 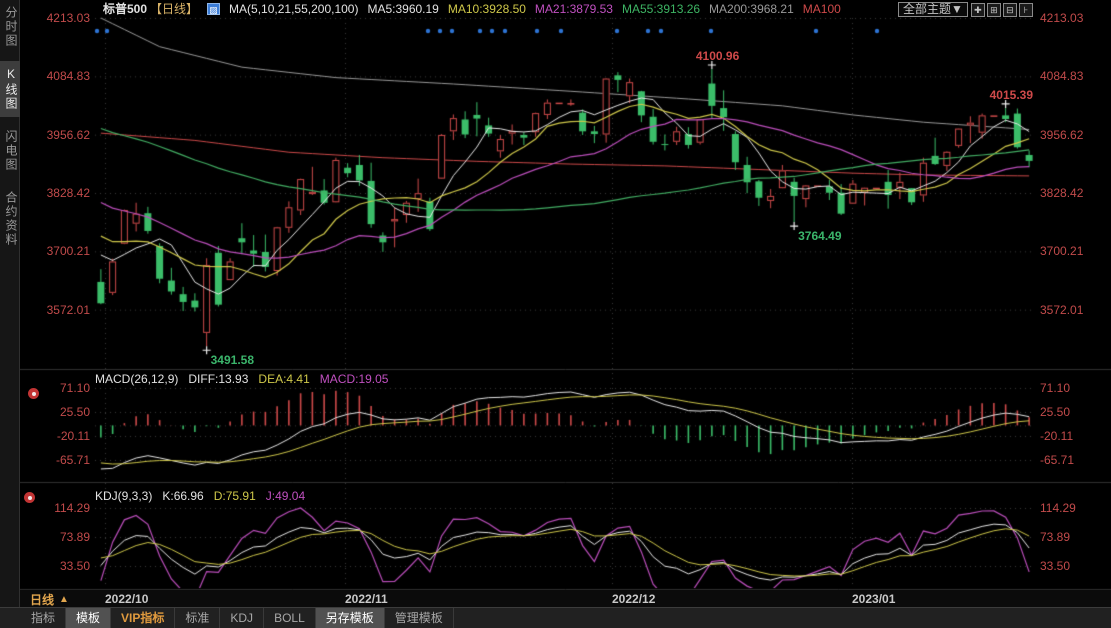 What do you see at coordinates (555, 598) in the screenshot?
I see `date-axis-strip` at bounding box center [555, 598].